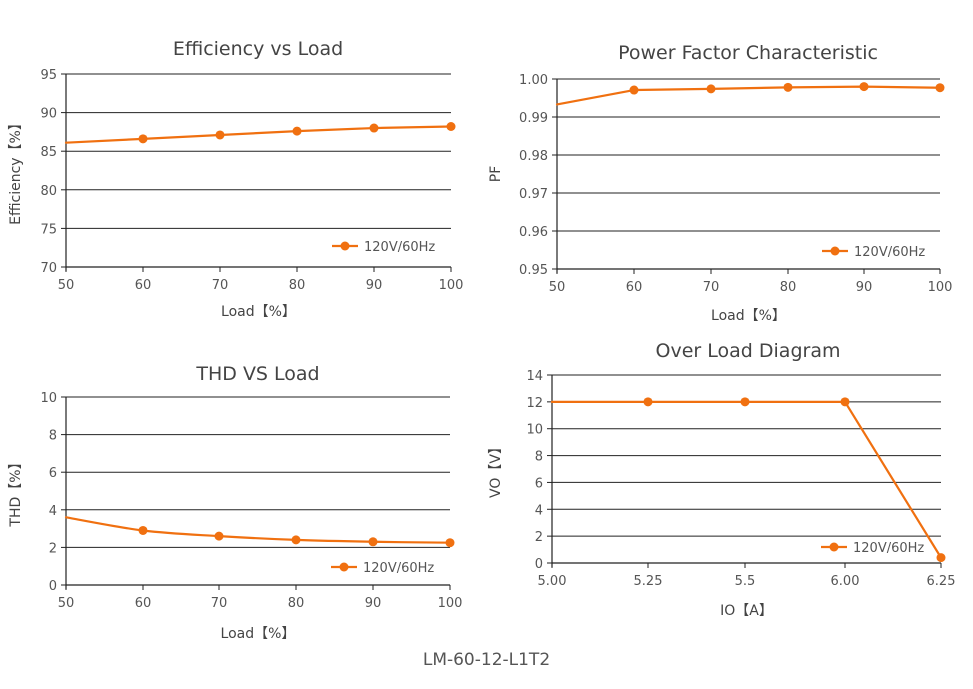  What do you see at coordinates (534, 403) in the screenshot?
I see `y-tick-label: 12` at bounding box center [534, 403].